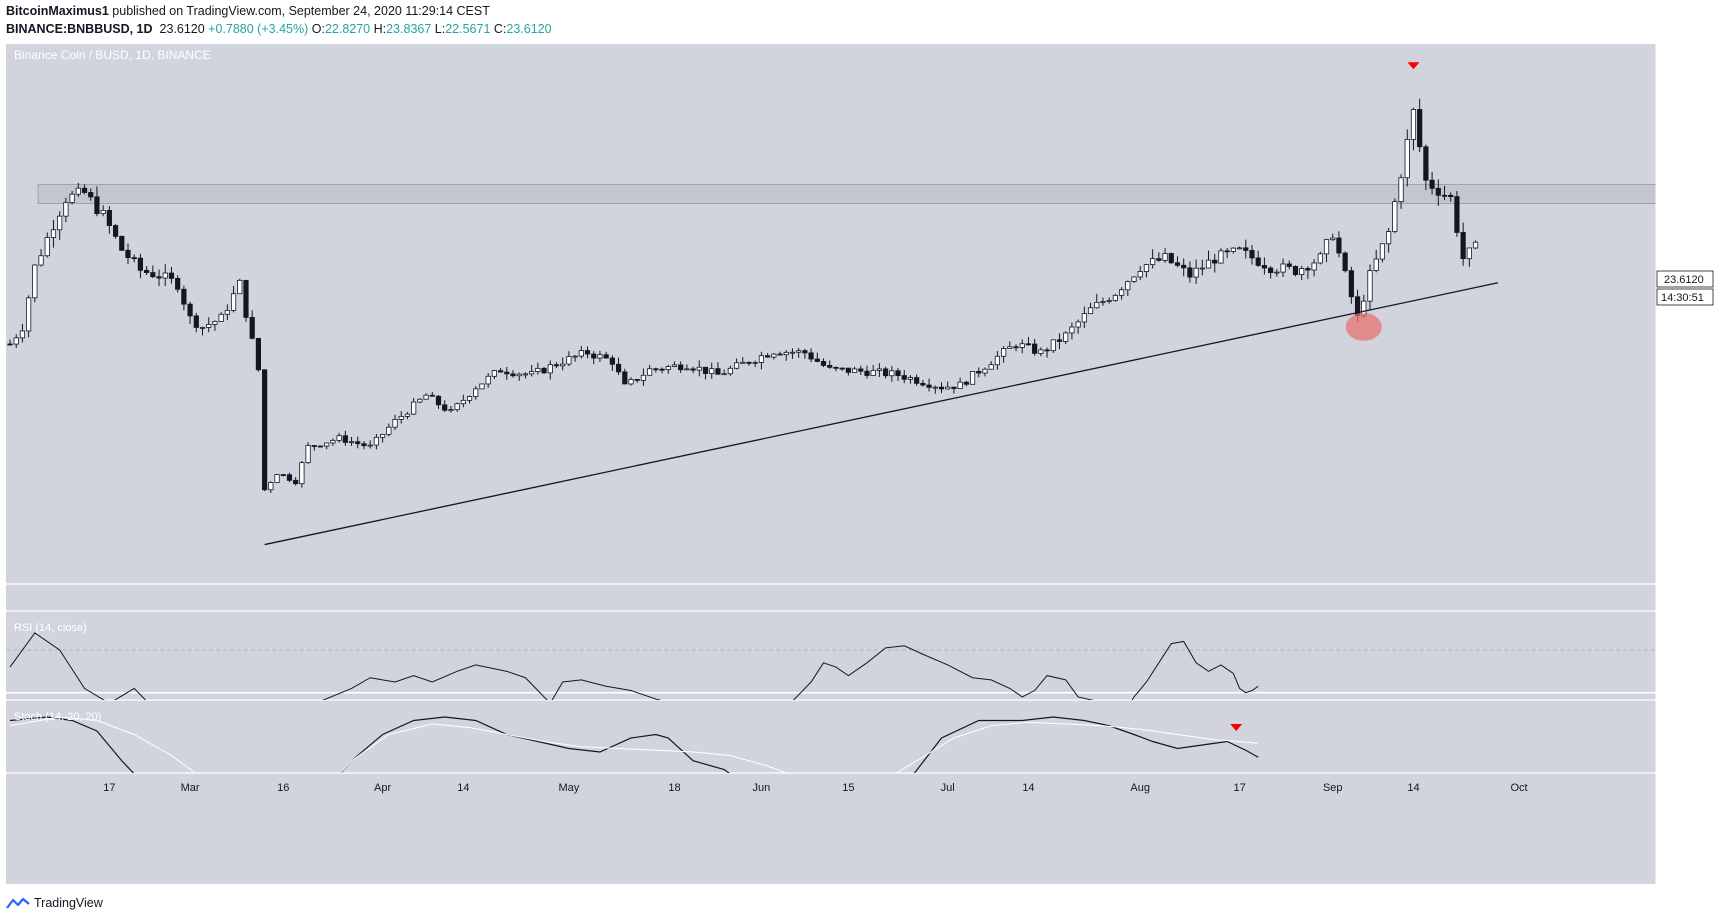 This screenshot has height=918, width=1728. I want to click on time-tick-label: Sep, so click(1333, 788).